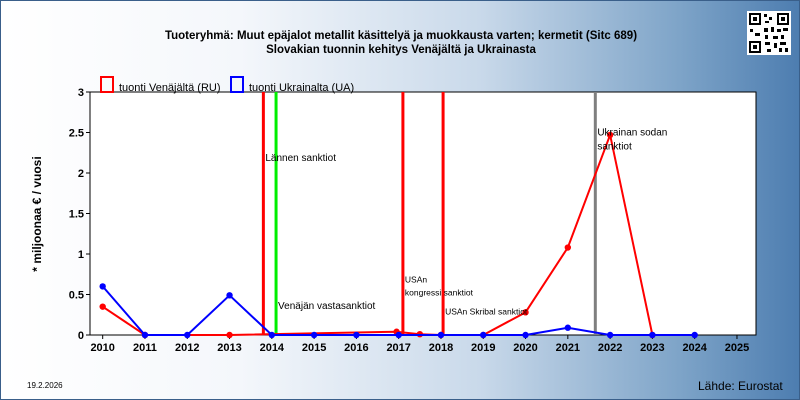  What do you see at coordinates (272, 348) in the screenshot?
I see `x-tick-label: 2014` at bounding box center [272, 348].